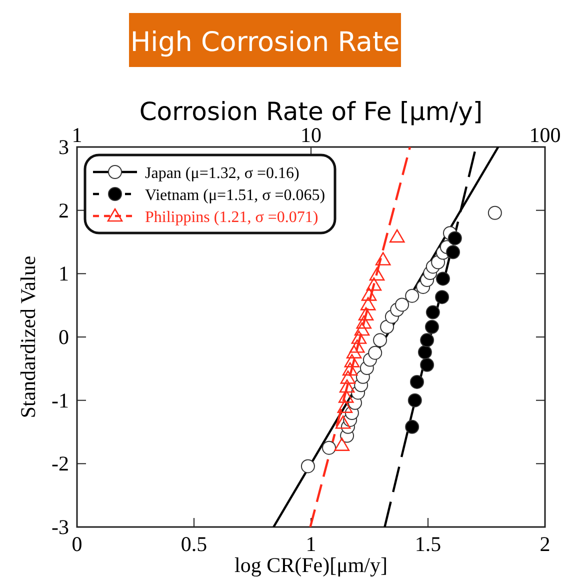 The width and height of the screenshot is (579, 588). What do you see at coordinates (60, 400) in the screenshot?
I see `y-tick-label: -1` at bounding box center [60, 400].